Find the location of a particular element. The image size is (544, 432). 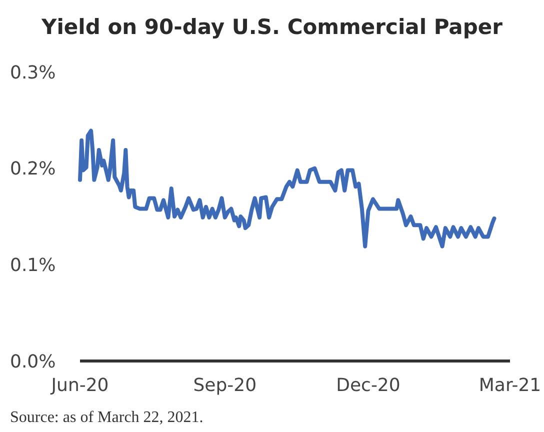

source-note: Source: as of March 22, 2021. is located at coordinates (107, 417).